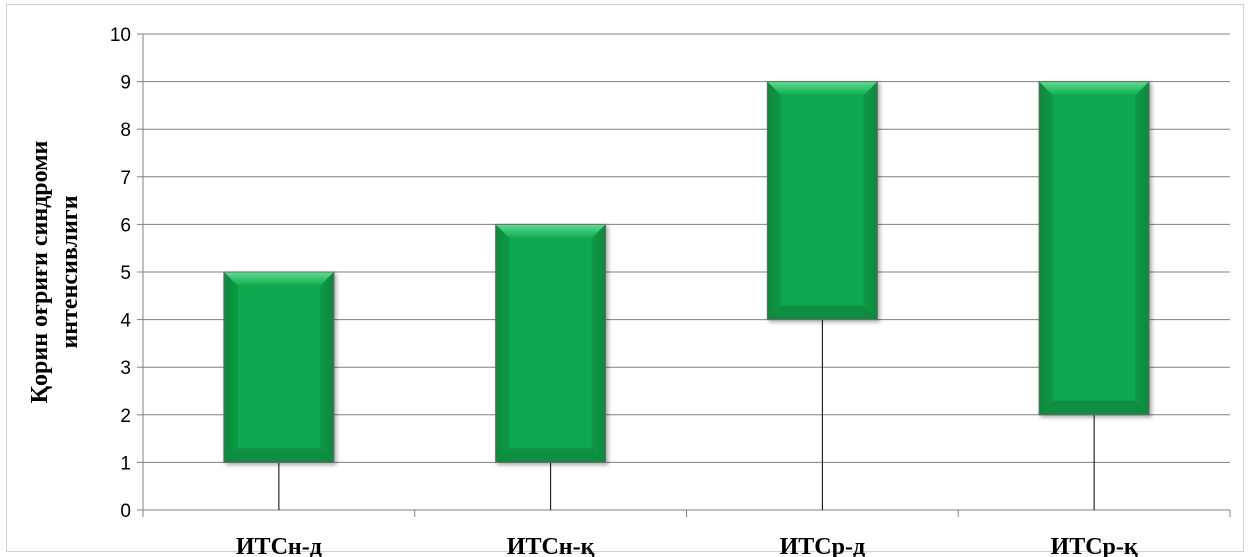 Image resolution: width=1250 pixels, height=557 pixels. Describe the element at coordinates (125, 225) in the screenshot. I see `y-tick-label: 6` at that location.